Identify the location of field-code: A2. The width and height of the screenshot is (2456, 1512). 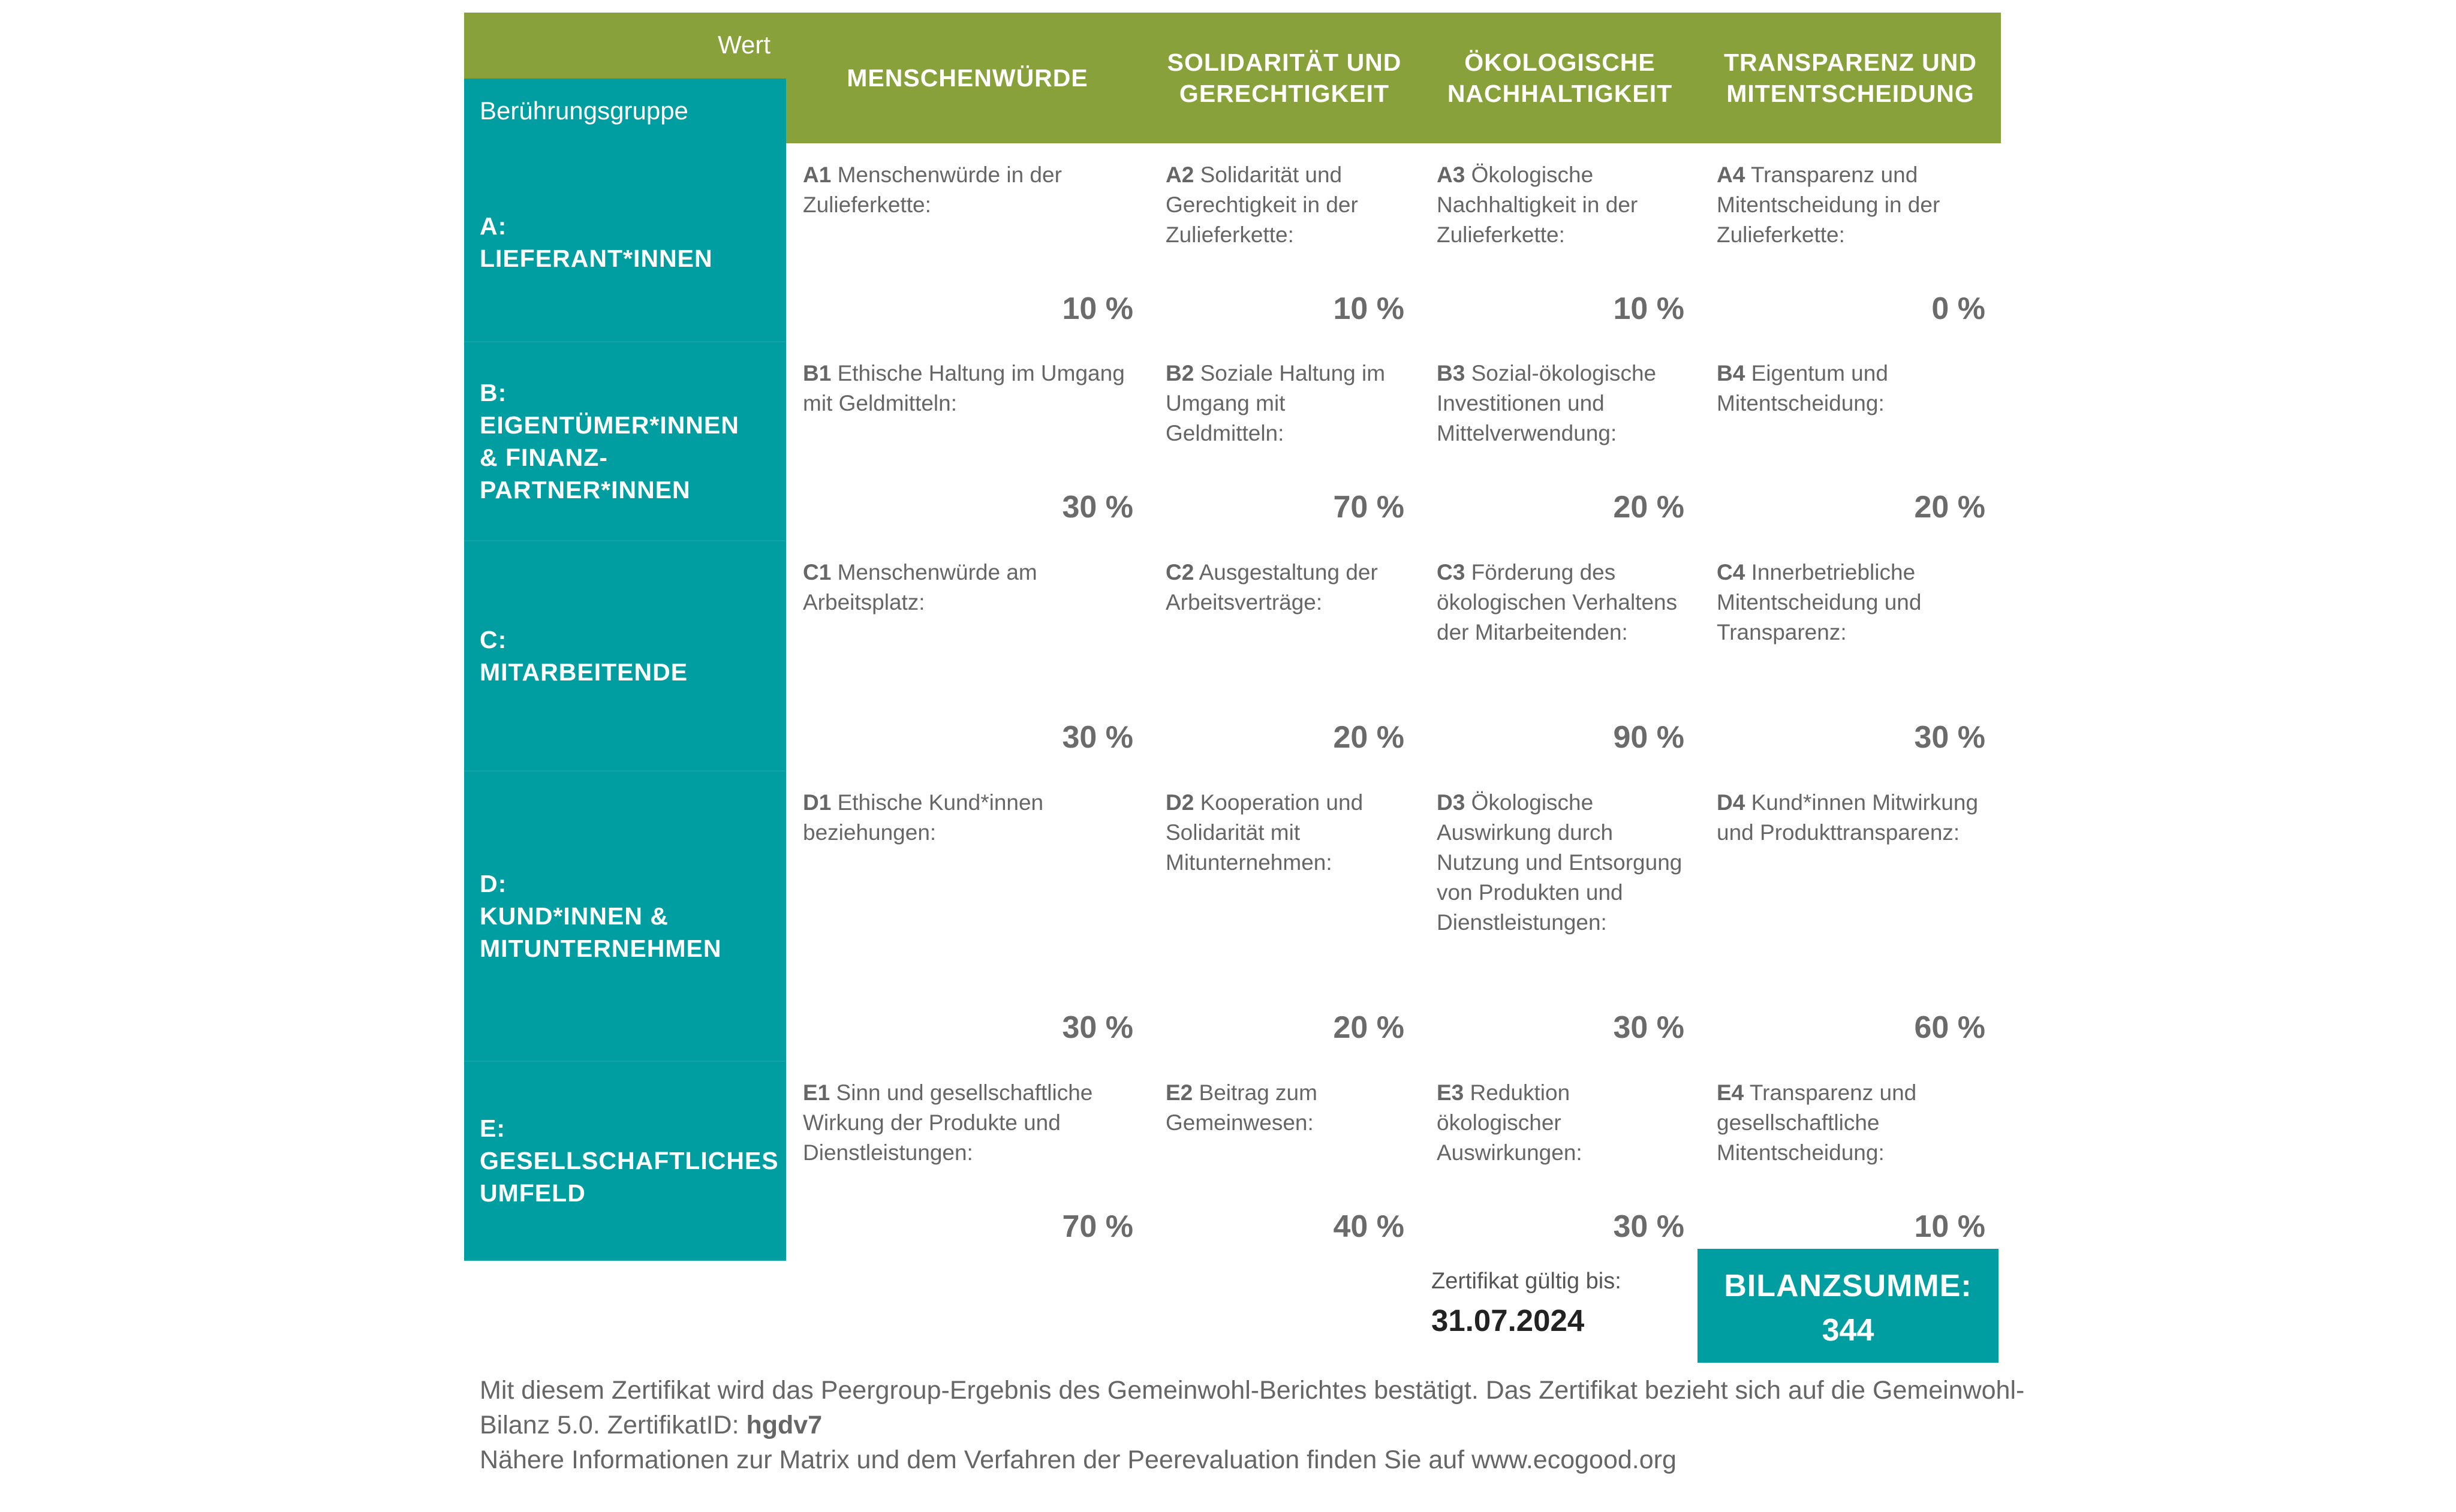
(1180, 174).